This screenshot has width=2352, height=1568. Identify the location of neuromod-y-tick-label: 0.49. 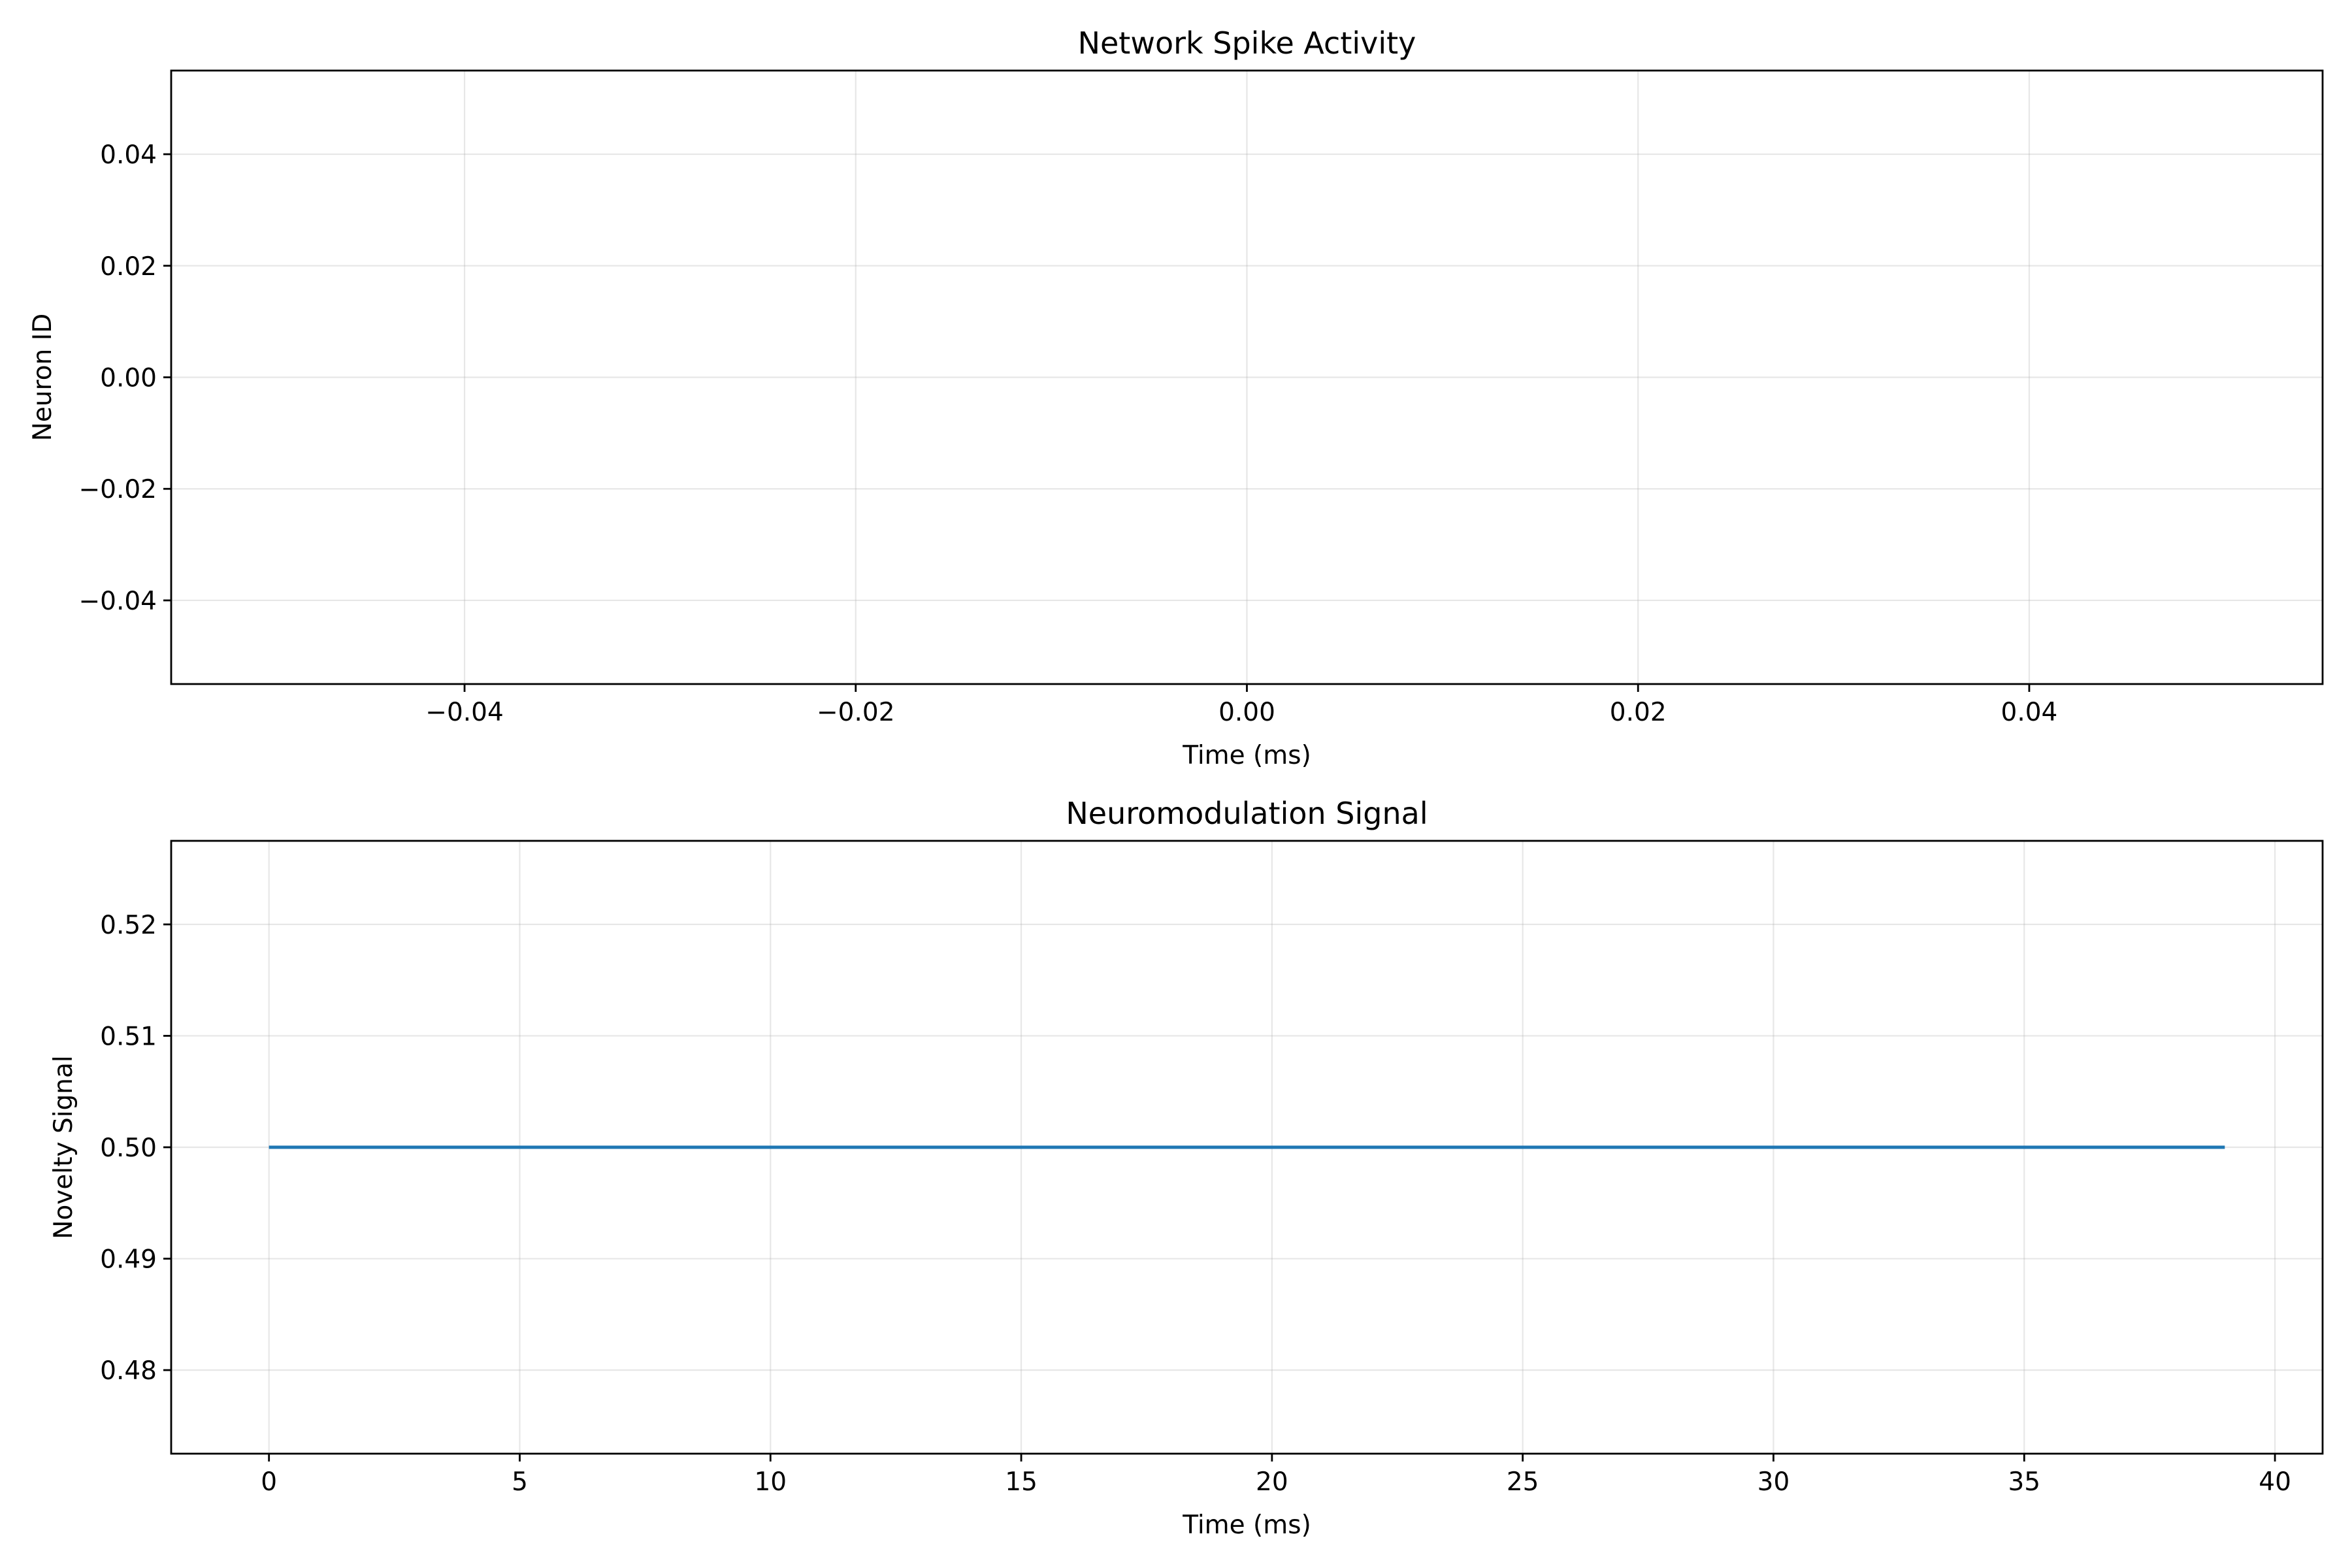
(128, 1260).